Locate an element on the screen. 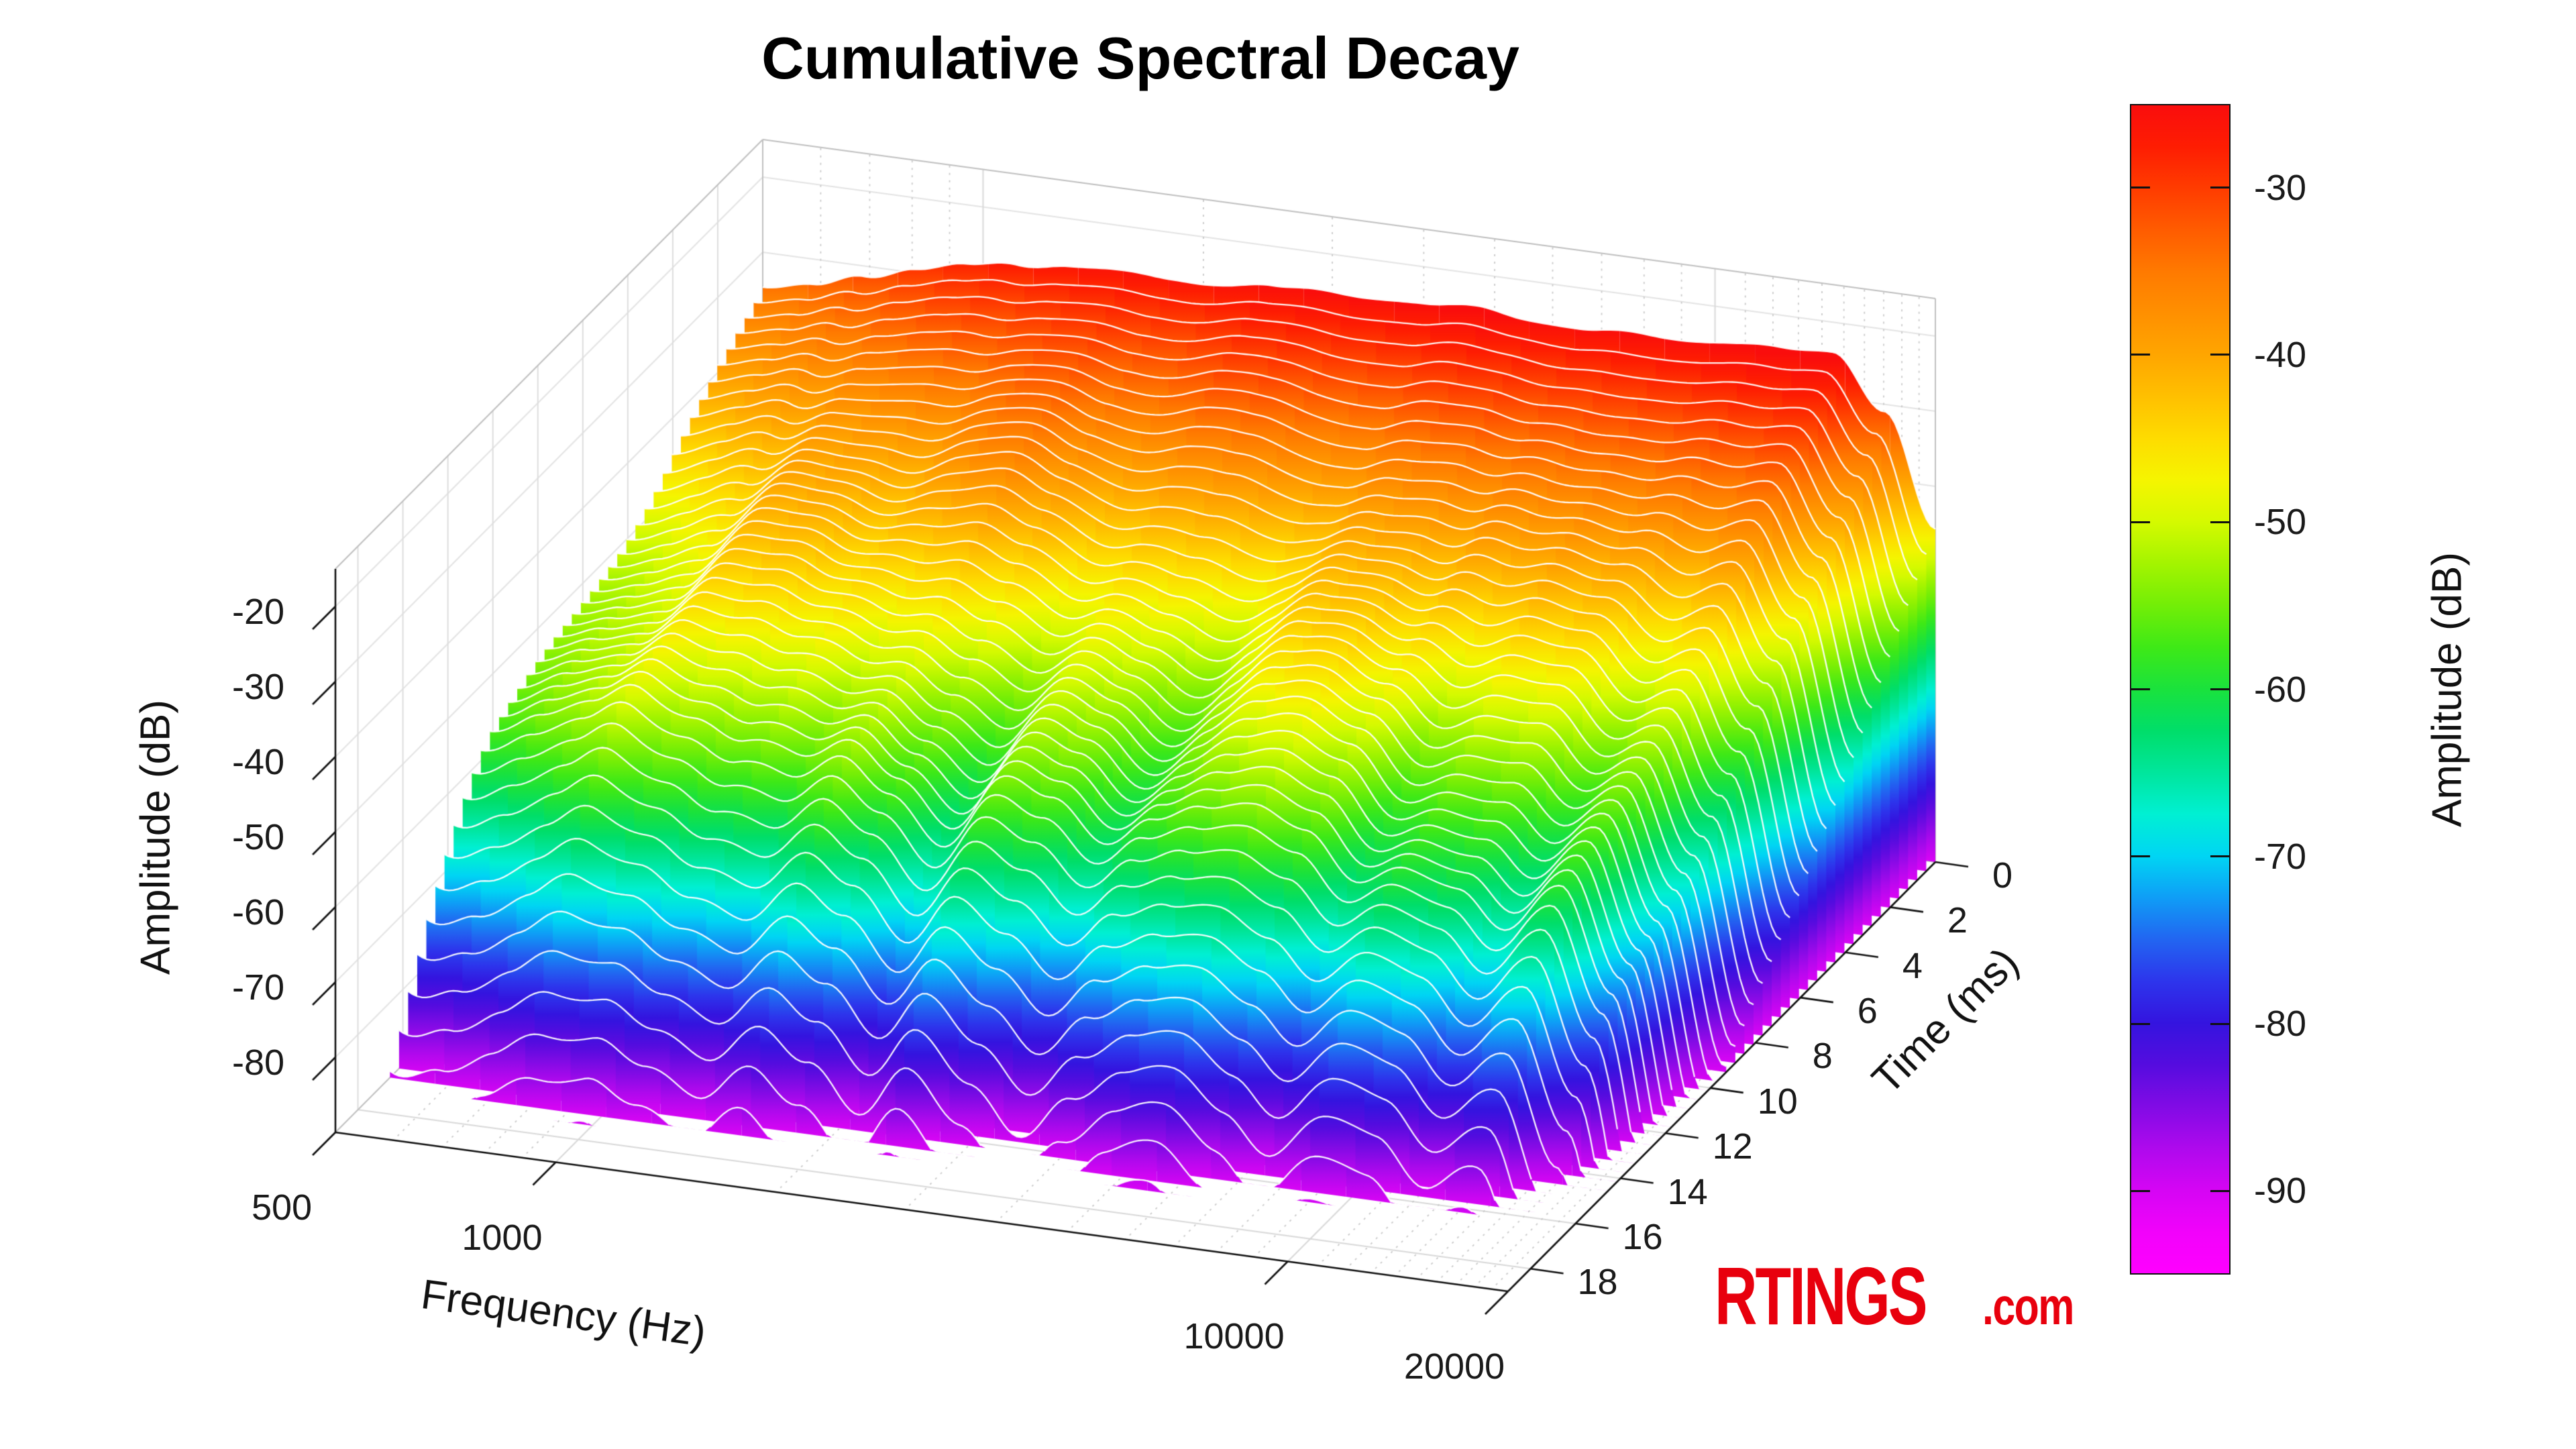  time-tick-label: 10 is located at coordinates (1777, 1101).